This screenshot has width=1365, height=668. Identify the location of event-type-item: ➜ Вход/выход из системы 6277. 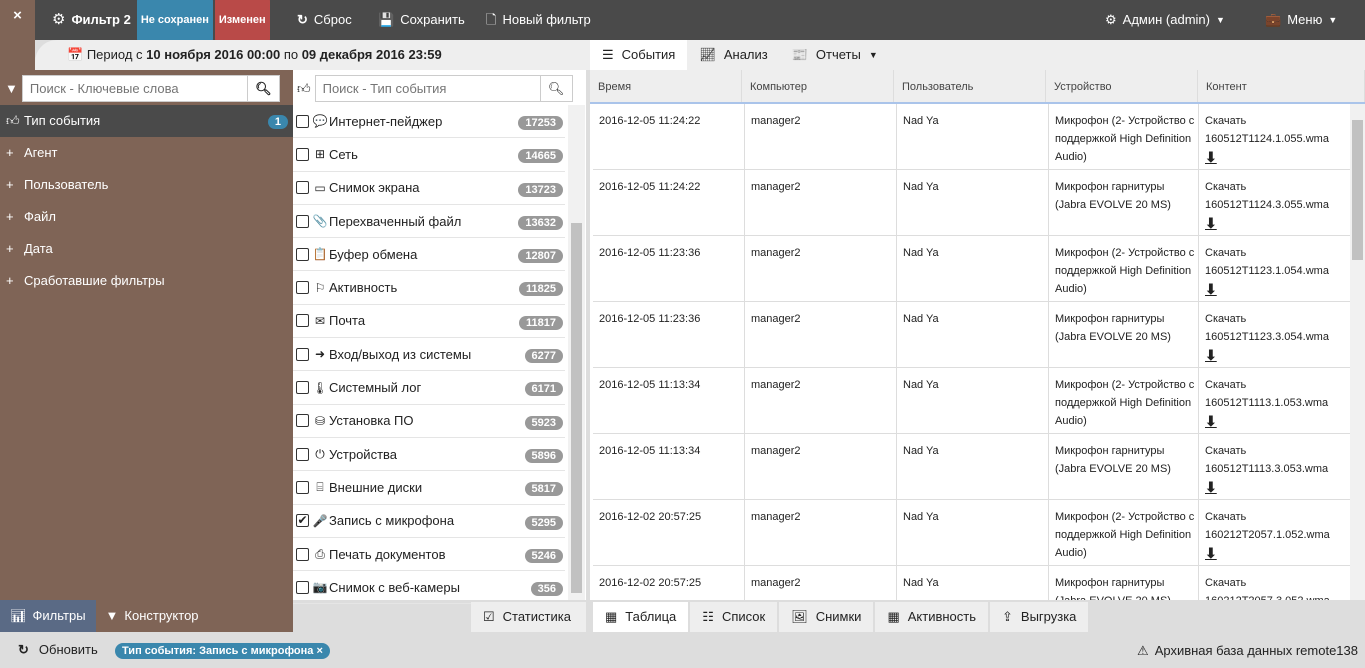
(429, 355).